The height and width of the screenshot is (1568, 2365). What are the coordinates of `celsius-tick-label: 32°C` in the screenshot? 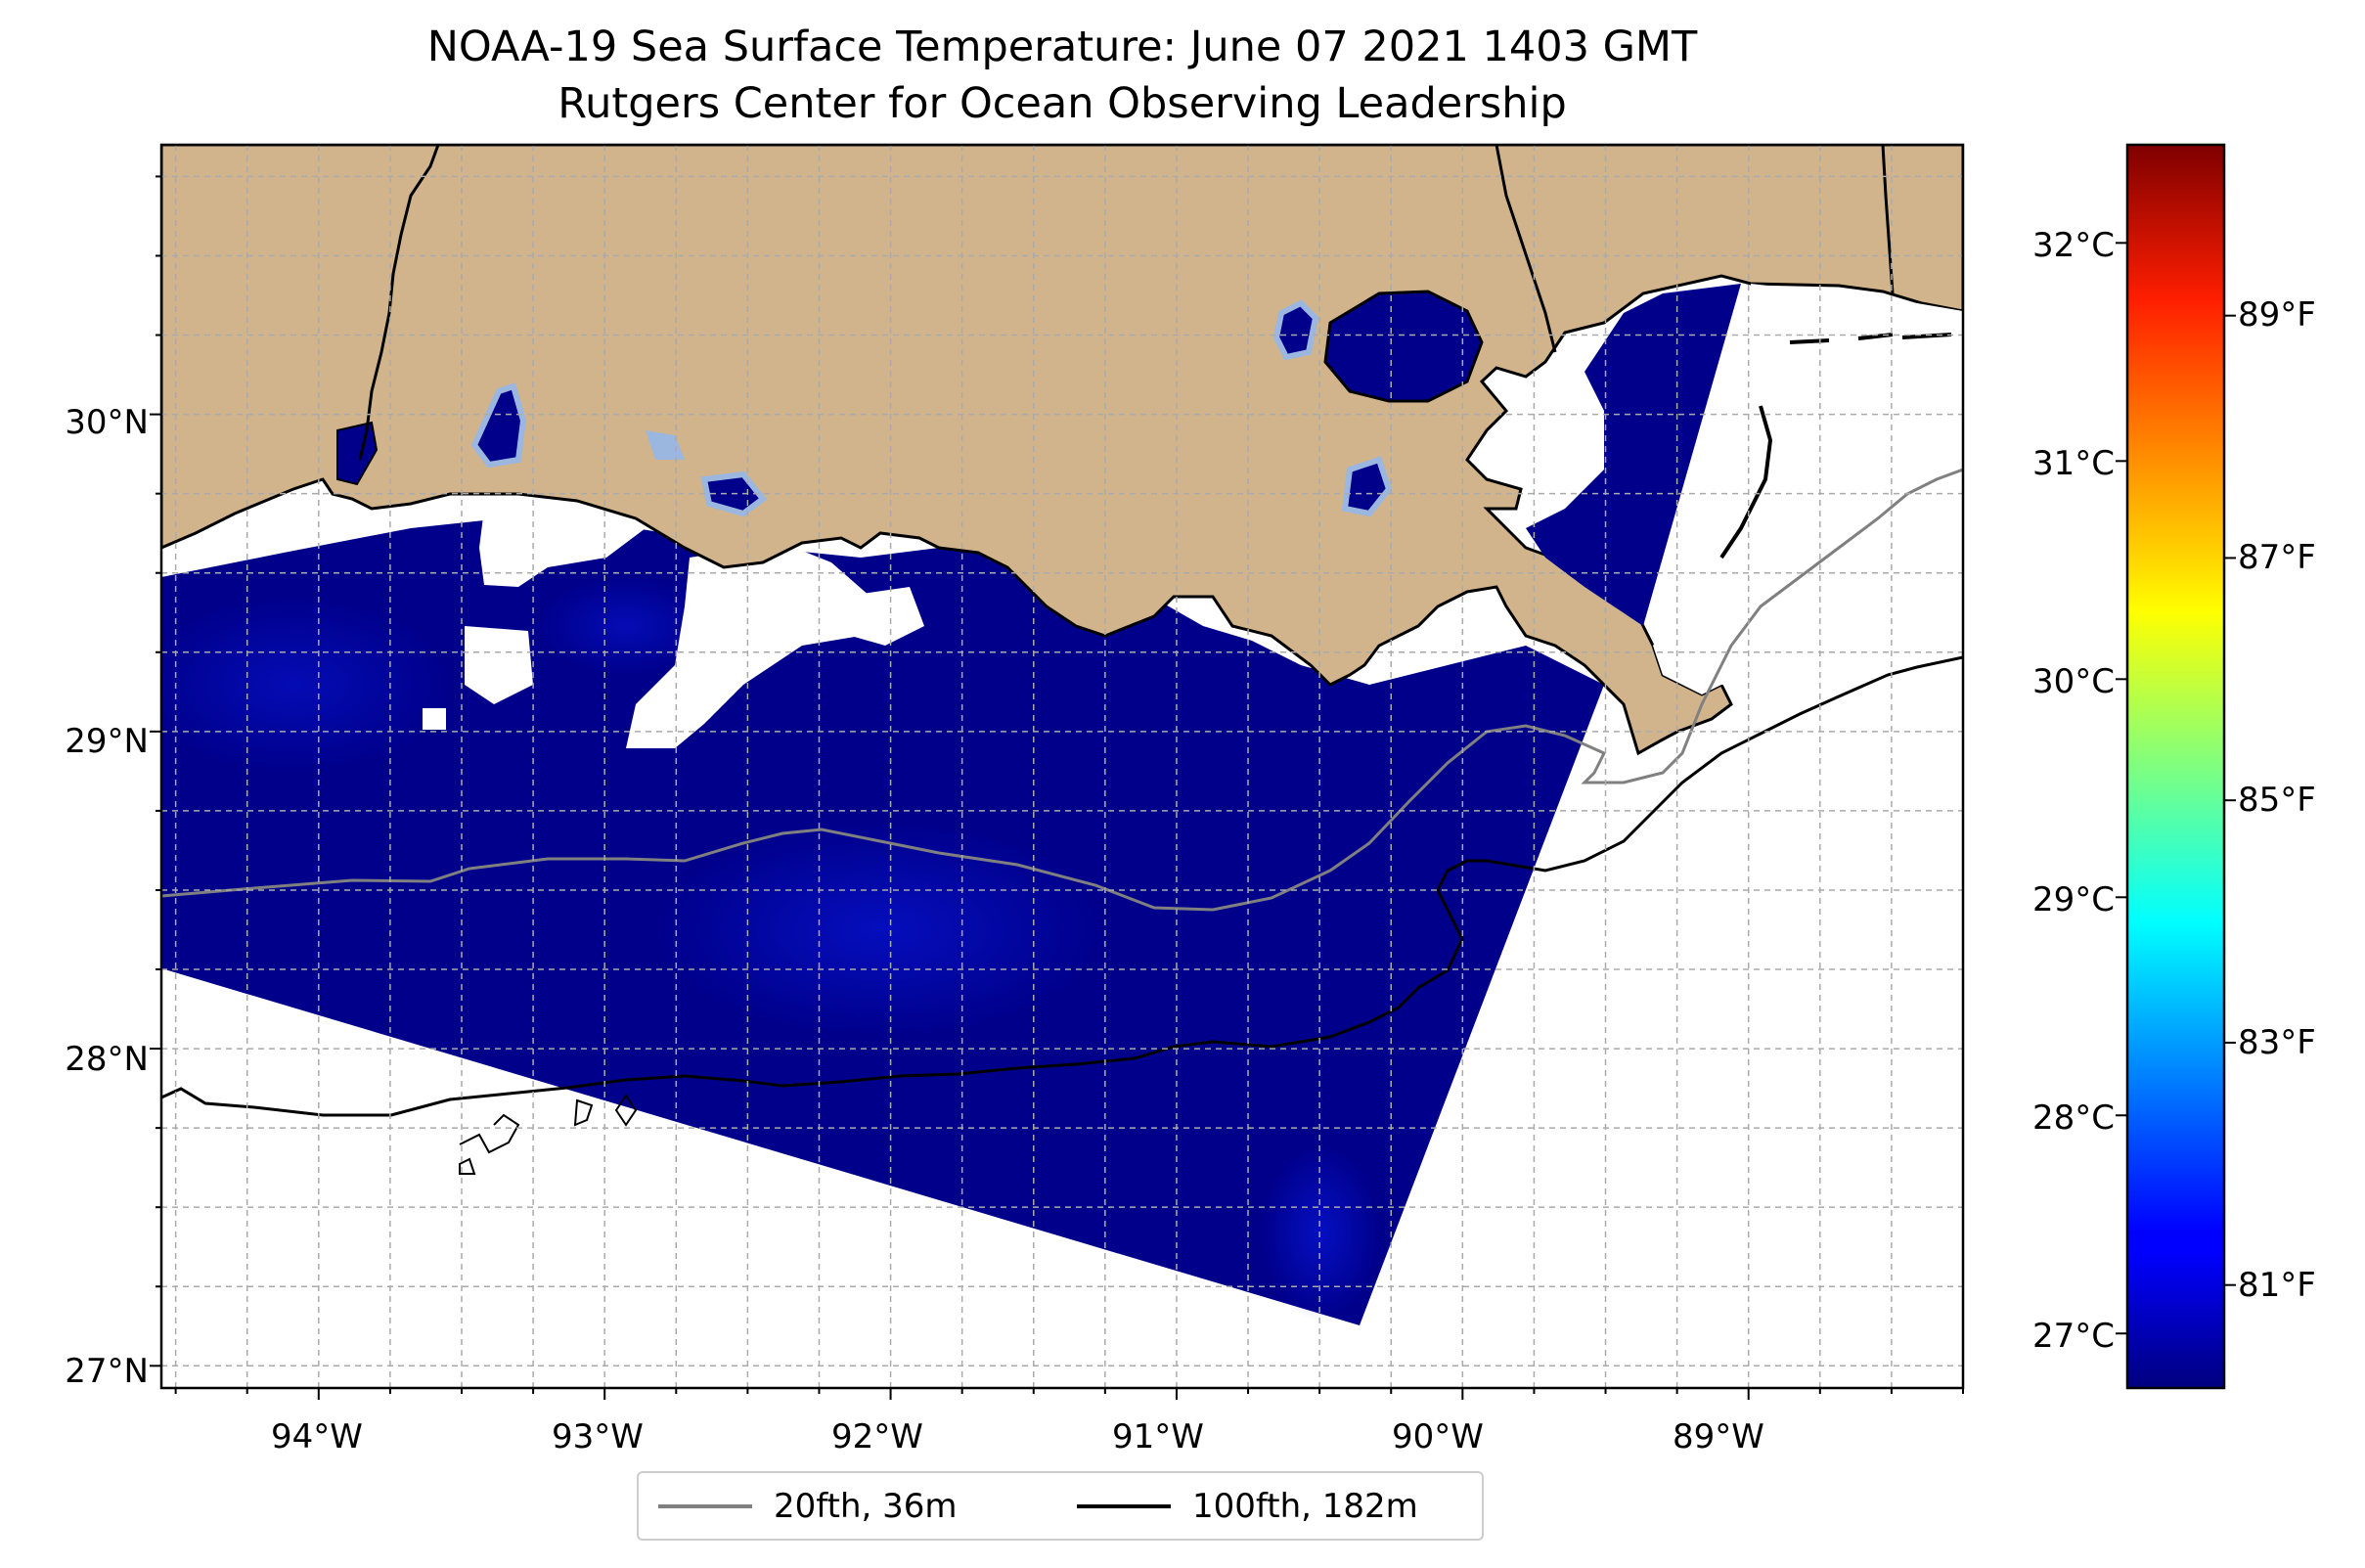 It's located at (2073, 245).